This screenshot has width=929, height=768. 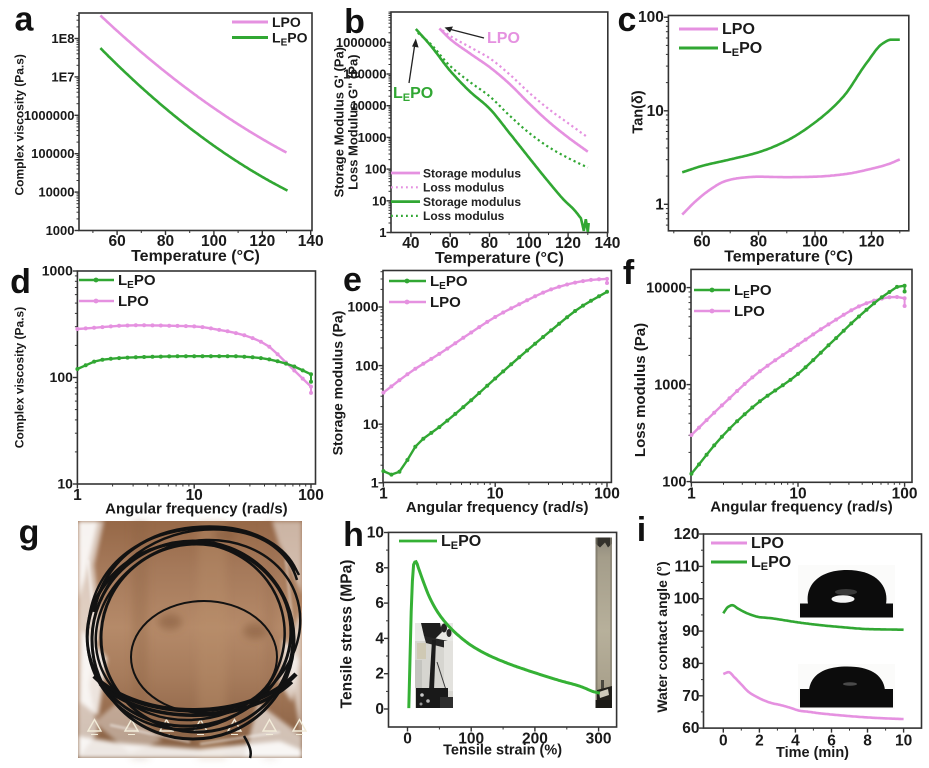 What do you see at coordinates (353, 535) in the screenshot?
I see `svg-text: h` at bounding box center [353, 535].